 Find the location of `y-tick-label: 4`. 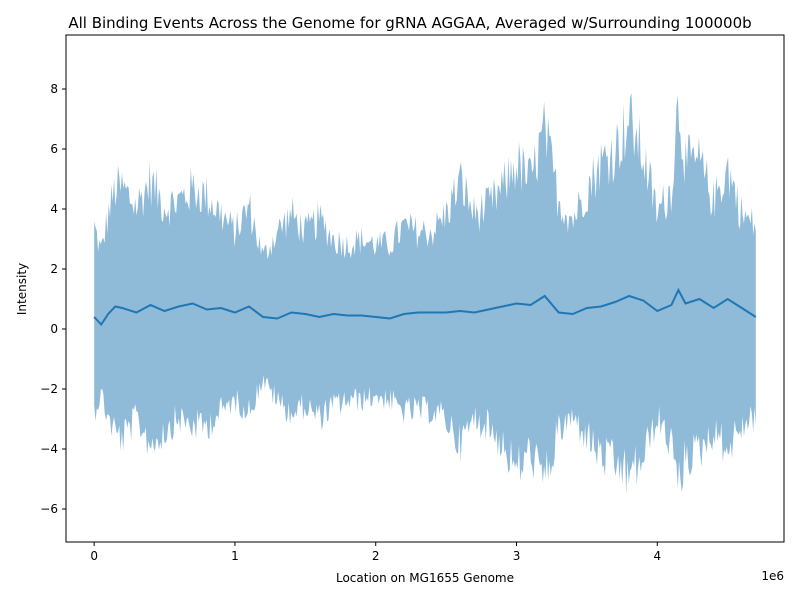

y-tick-label: 4 is located at coordinates (54, 209).